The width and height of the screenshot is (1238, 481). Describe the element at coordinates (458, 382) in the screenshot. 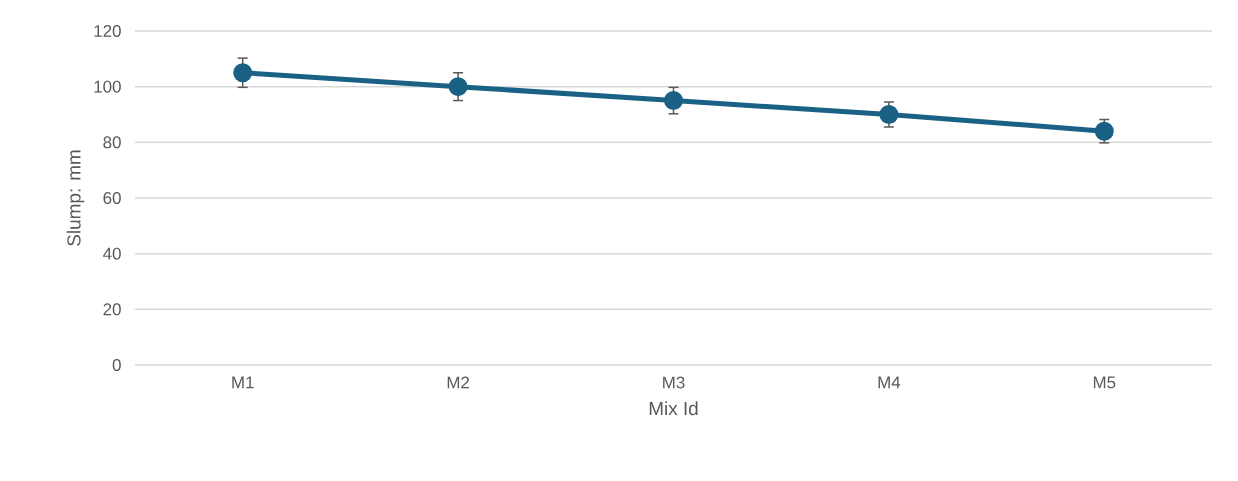

I see `x-tick-label: M2` at that location.